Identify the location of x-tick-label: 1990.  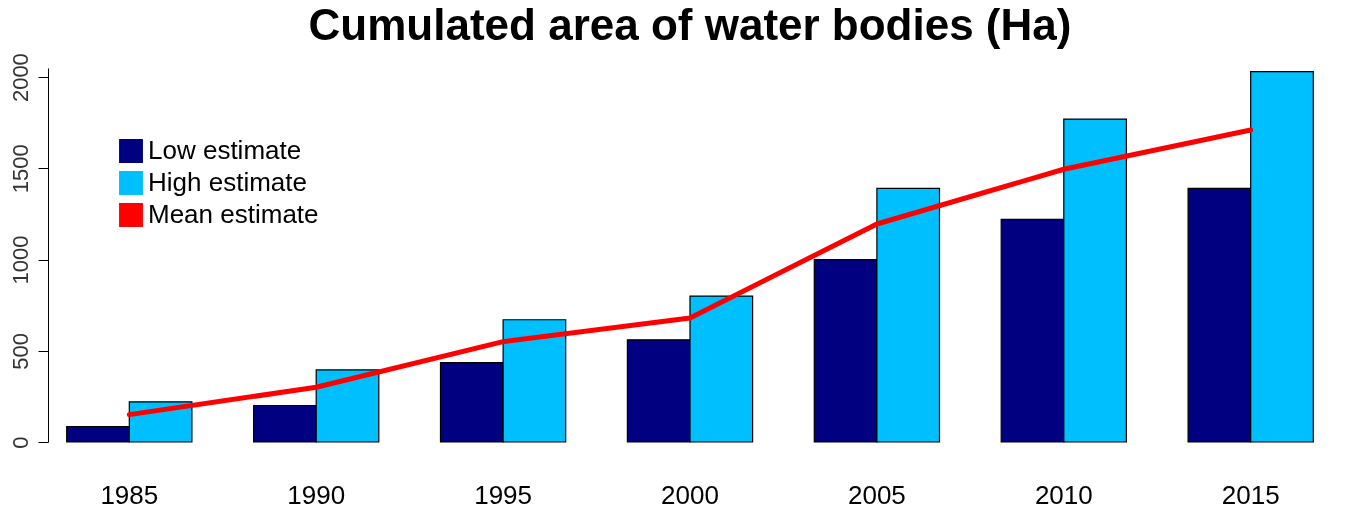
(316, 494).